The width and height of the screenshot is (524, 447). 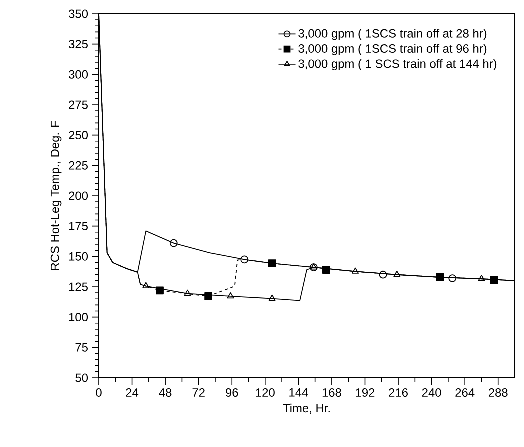 I want to click on x-tick-label: 264, so click(x=465, y=392).